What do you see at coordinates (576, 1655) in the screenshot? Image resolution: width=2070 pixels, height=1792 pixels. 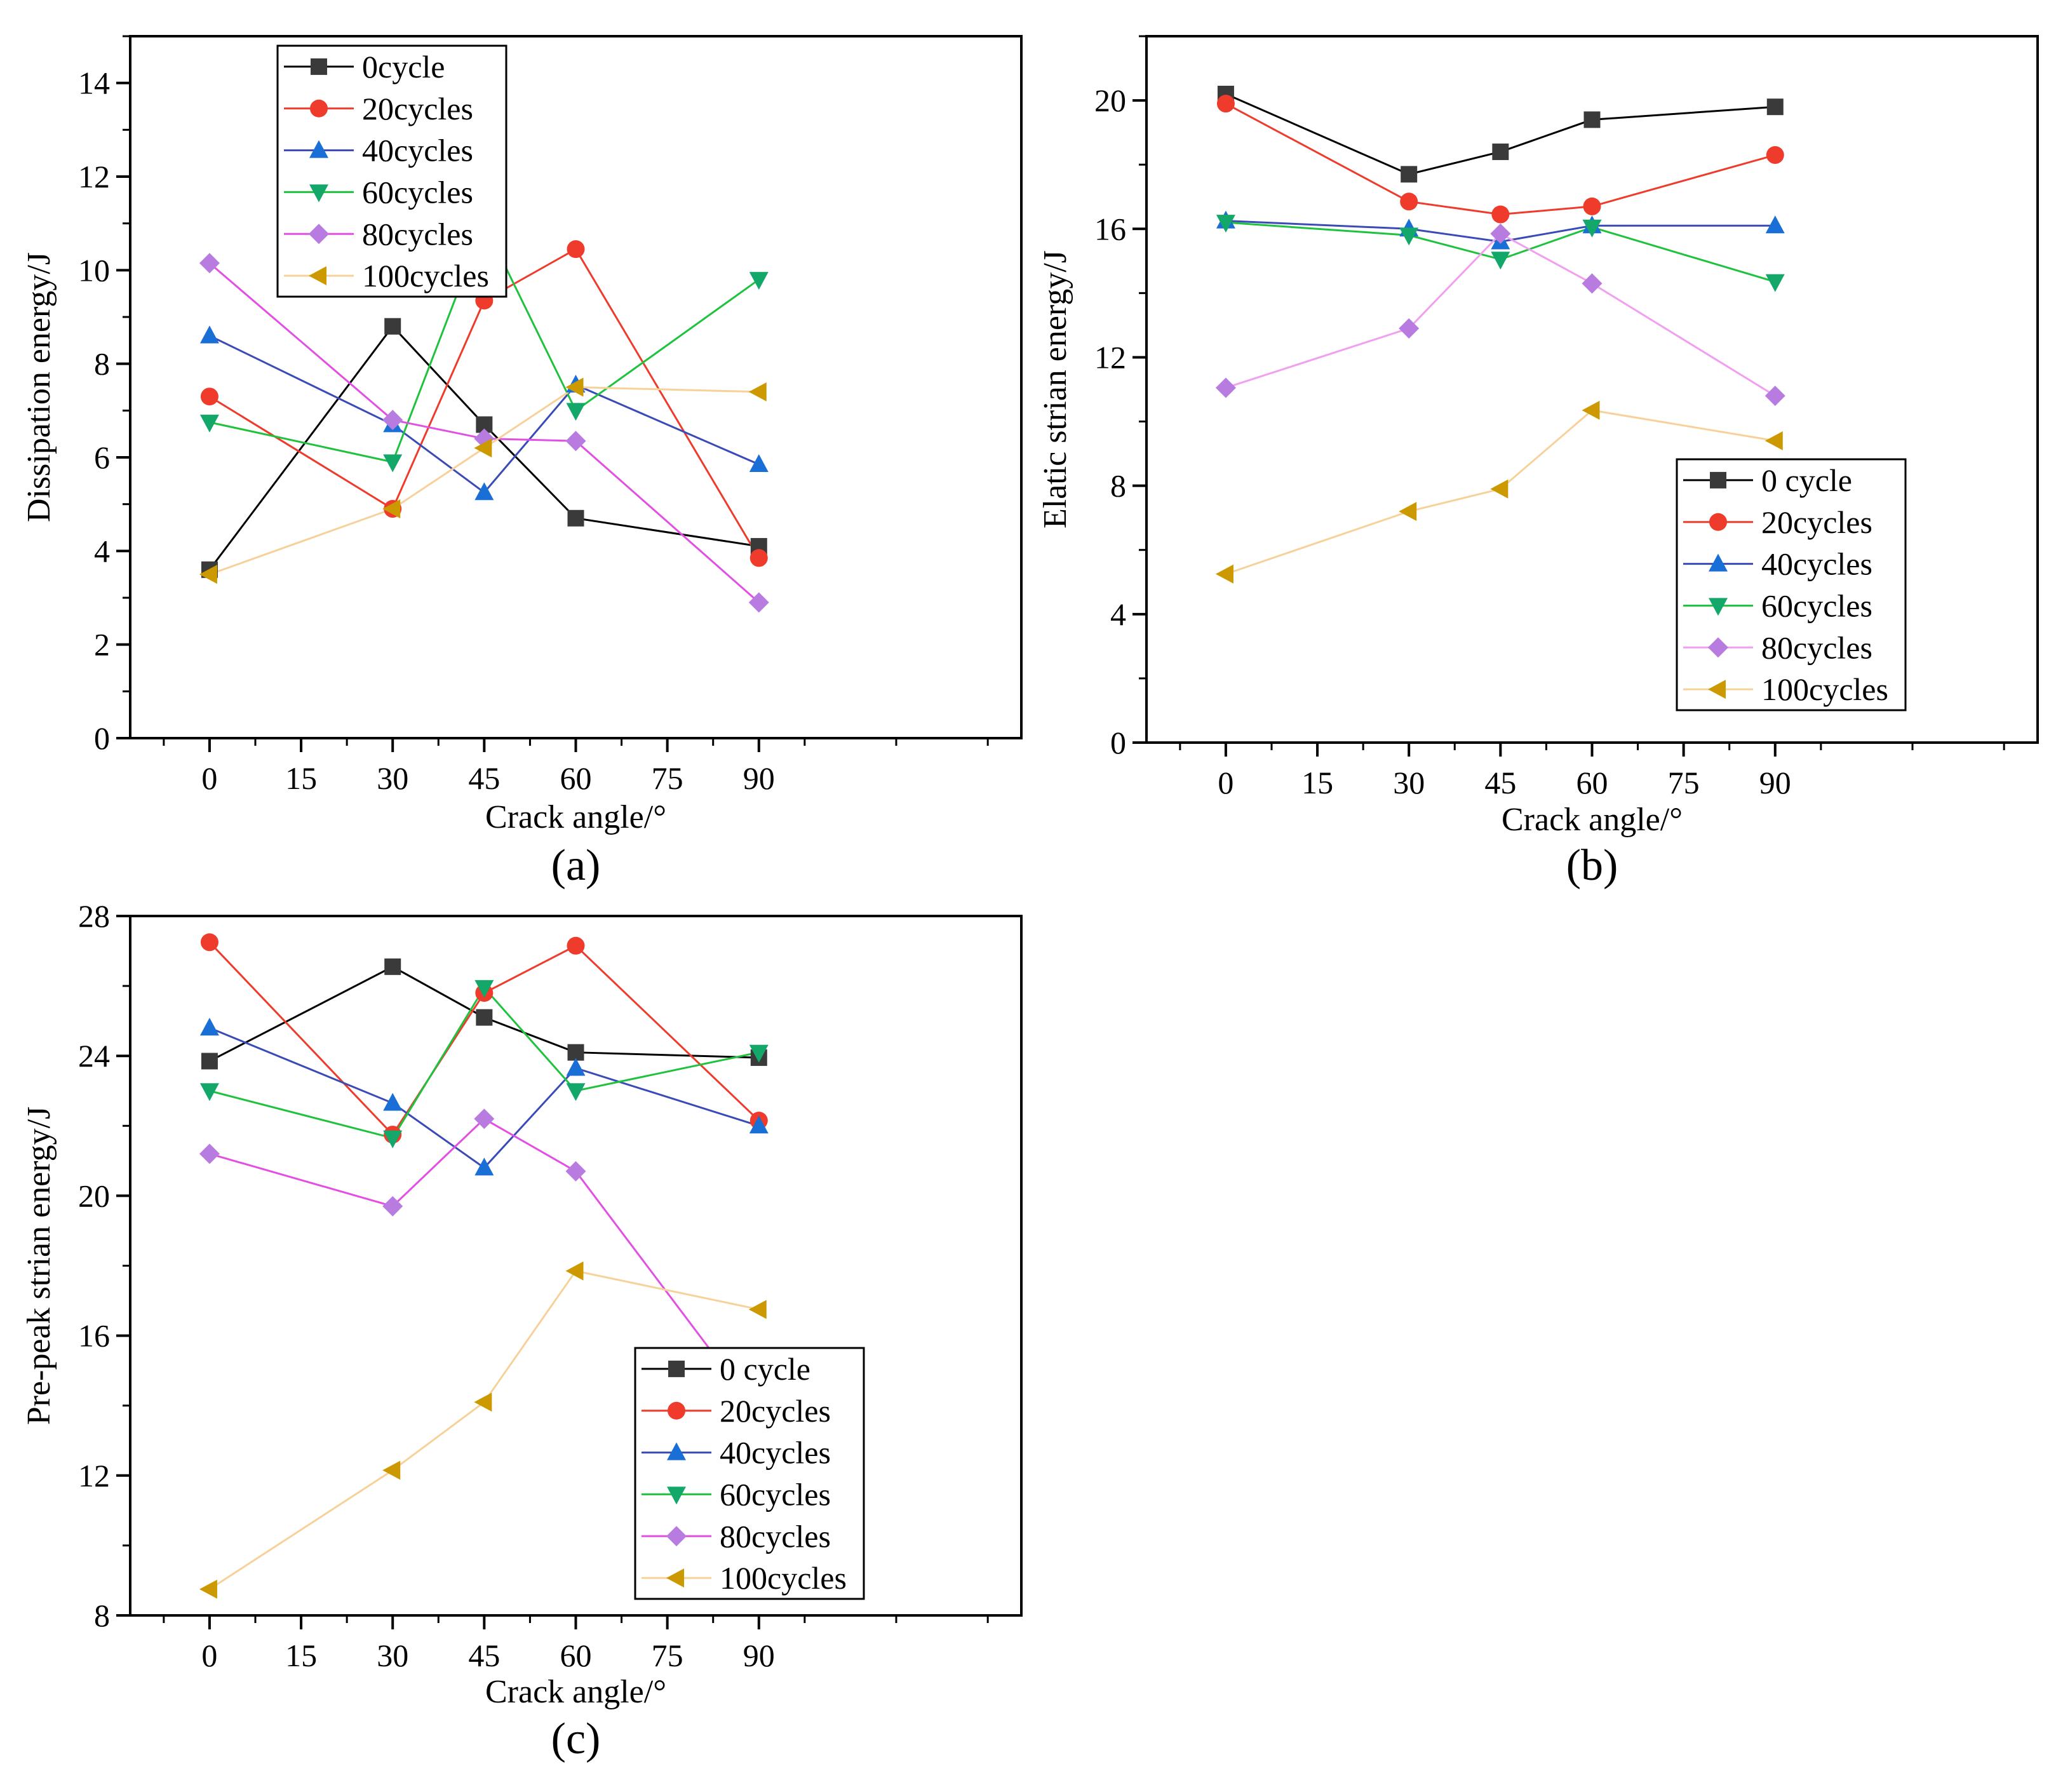 I see `x-tick-label: 60` at bounding box center [576, 1655].